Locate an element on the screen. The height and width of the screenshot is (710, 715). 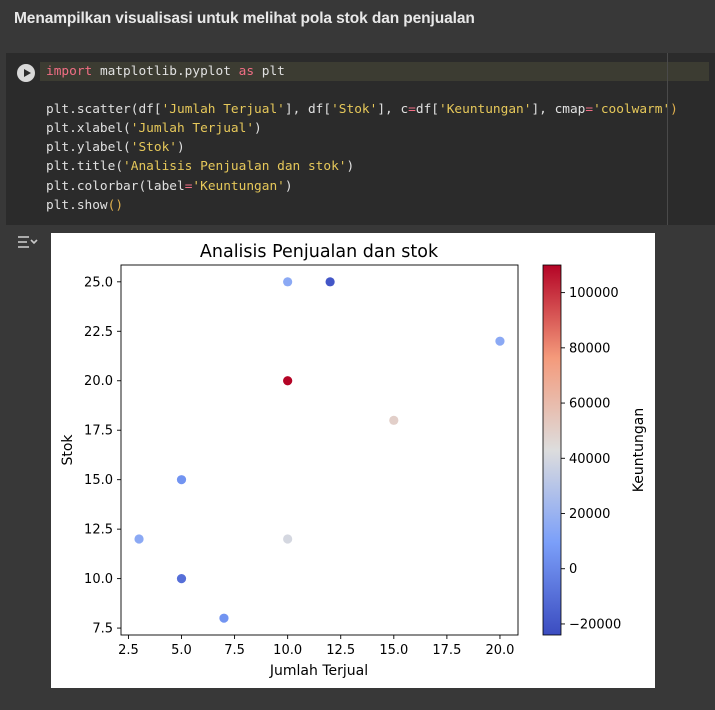
x-tick-label: 20.0 is located at coordinates (499, 650).